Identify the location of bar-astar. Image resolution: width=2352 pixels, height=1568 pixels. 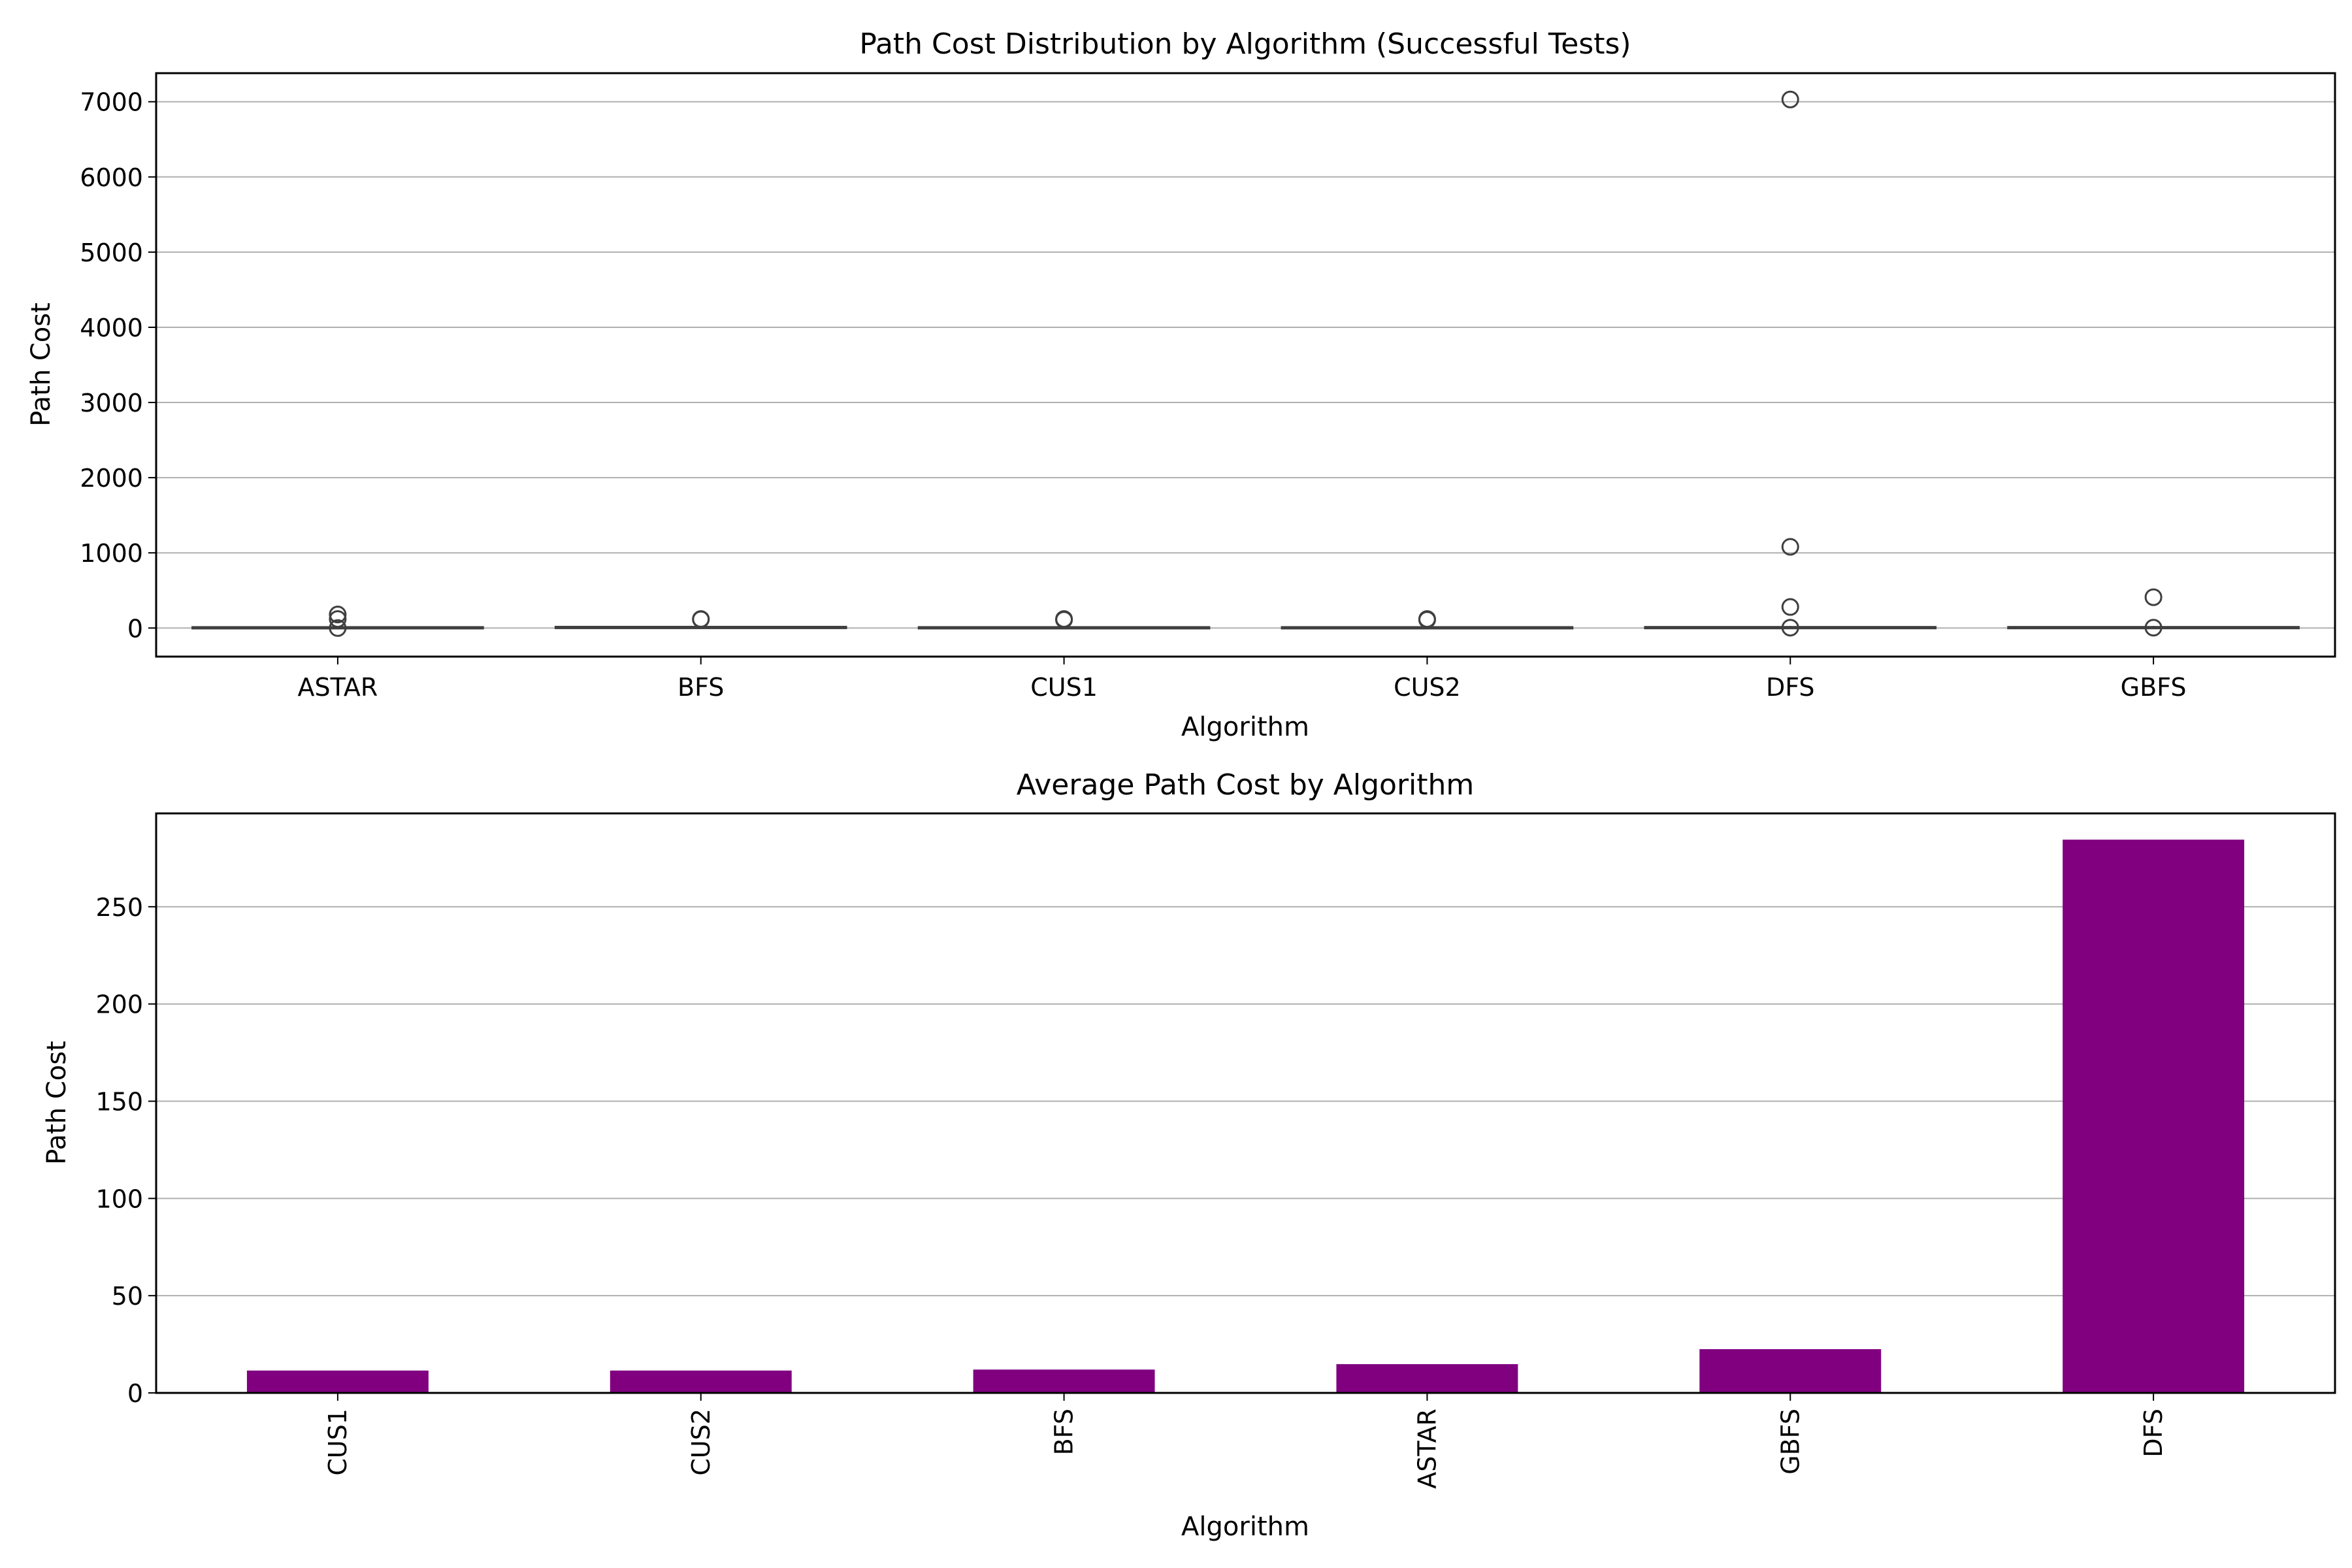
(1427, 1378).